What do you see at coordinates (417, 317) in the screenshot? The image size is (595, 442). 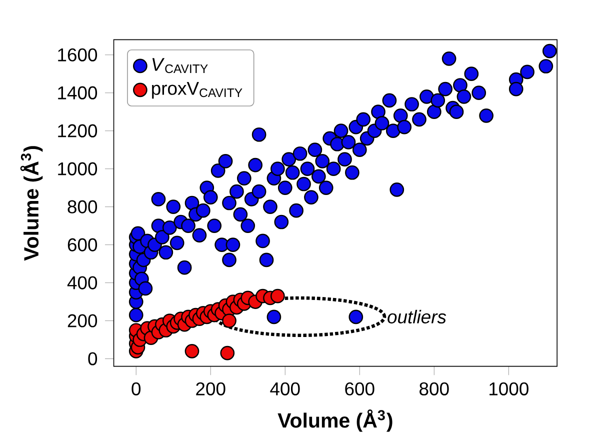 I see `annotation: outliers` at bounding box center [417, 317].